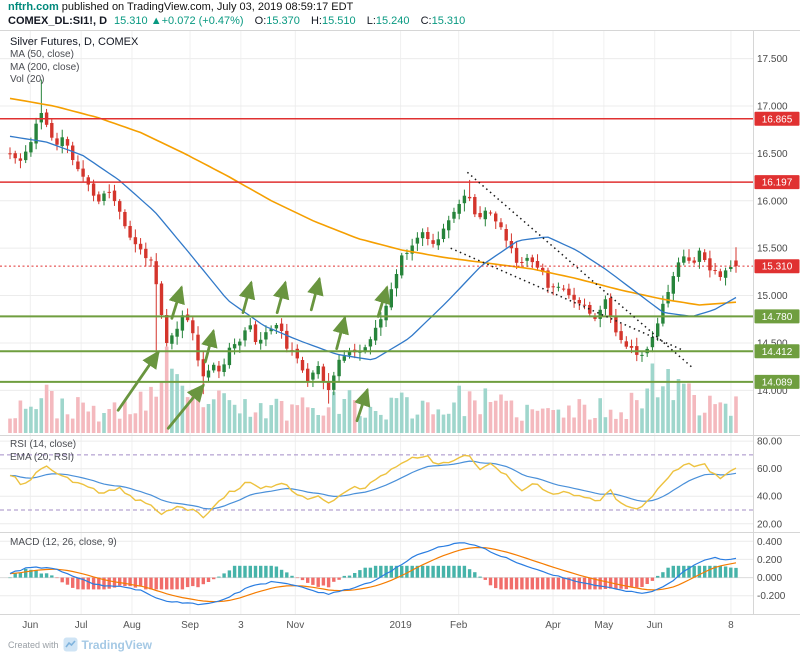 The image size is (800, 660). Describe the element at coordinates (571, 270) in the screenshot. I see `trendlines` at that location.